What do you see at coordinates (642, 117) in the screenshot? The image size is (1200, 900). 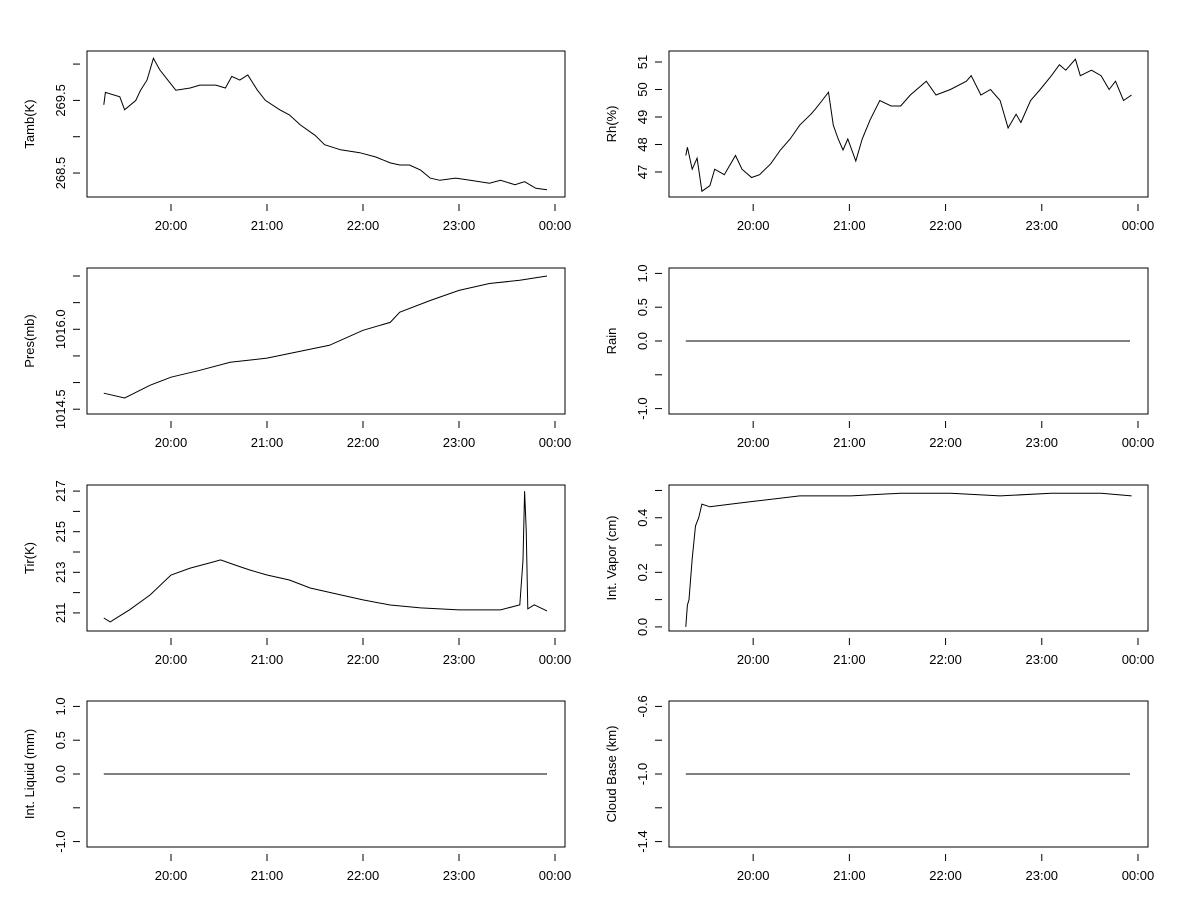 I see `y-tick-label: 49` at bounding box center [642, 117].